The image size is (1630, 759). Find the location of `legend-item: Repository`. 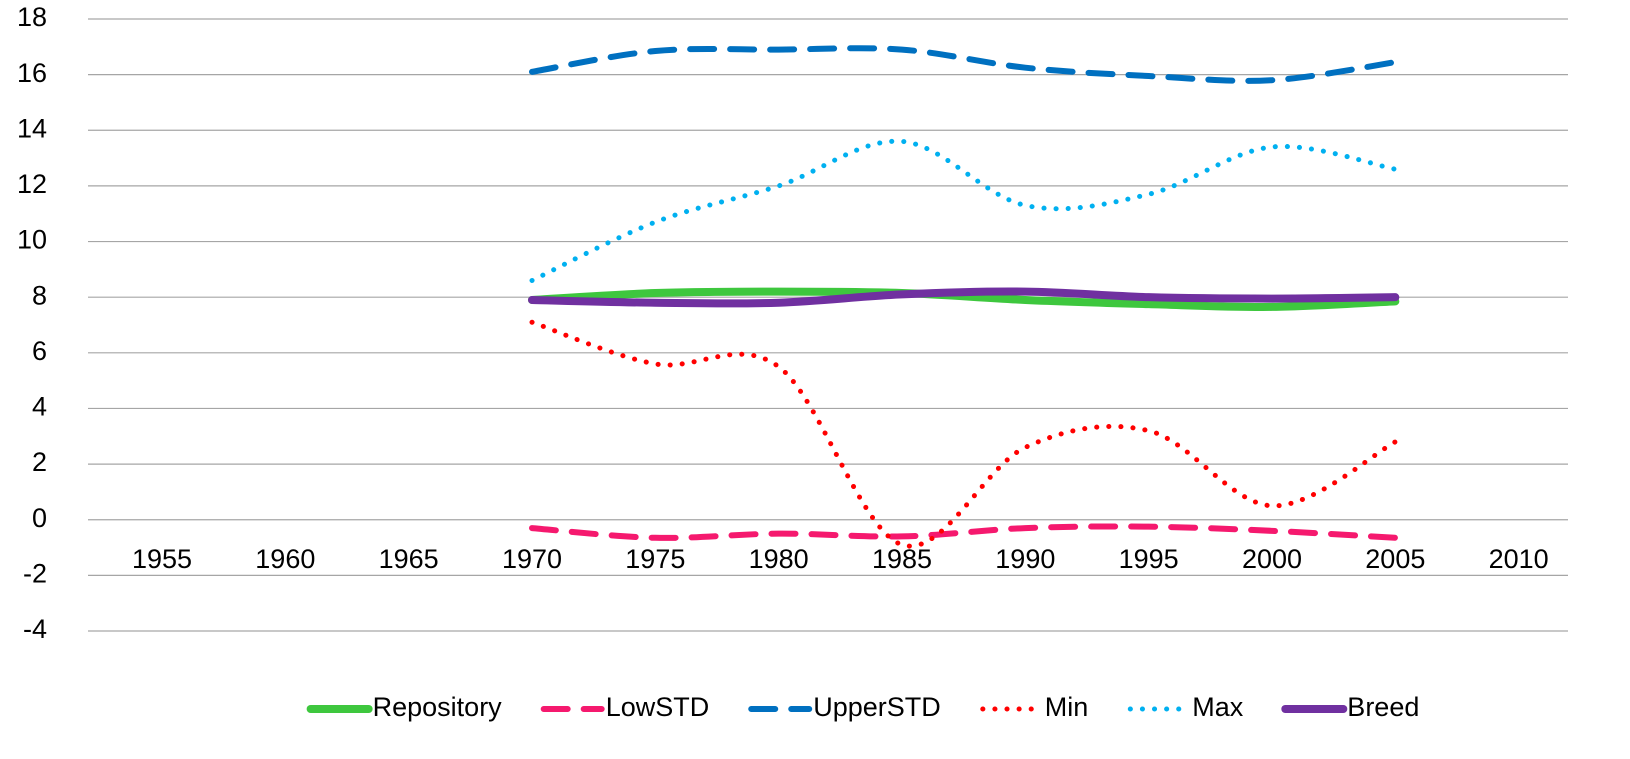

legend-item: Repository is located at coordinates (404, 707).